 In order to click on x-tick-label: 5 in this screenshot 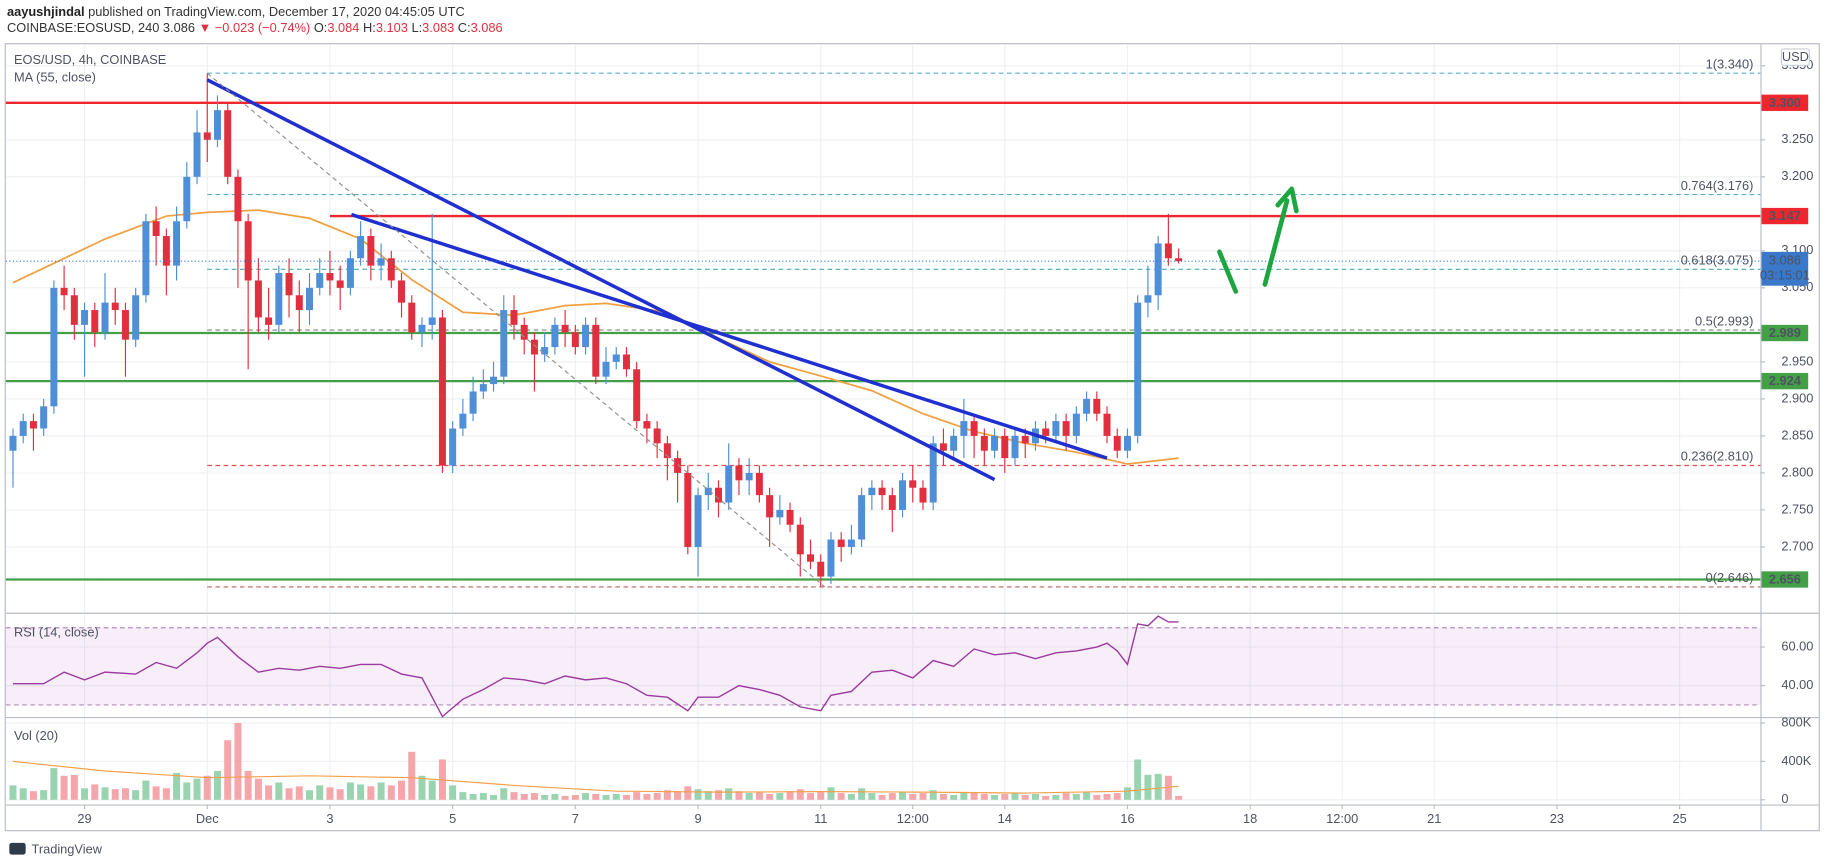, I will do `click(452, 818)`.